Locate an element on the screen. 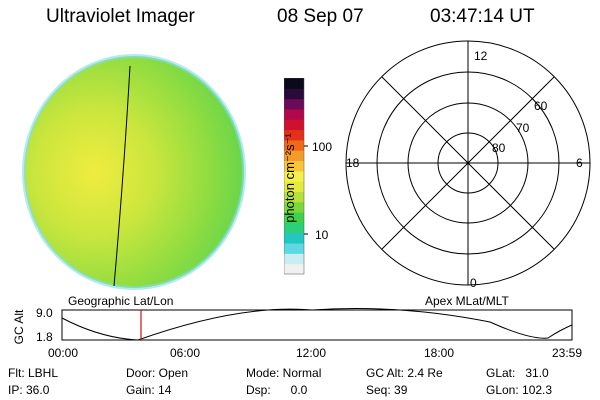  colorbar-unit-label: photon cm⁻²s⁻¹ is located at coordinates (289, 178).